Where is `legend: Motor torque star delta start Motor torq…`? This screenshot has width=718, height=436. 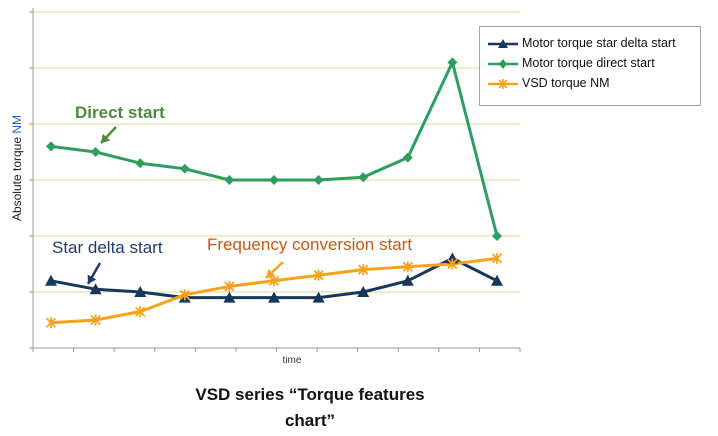
legend: Motor torque star delta start Motor torq… is located at coordinates (590, 66).